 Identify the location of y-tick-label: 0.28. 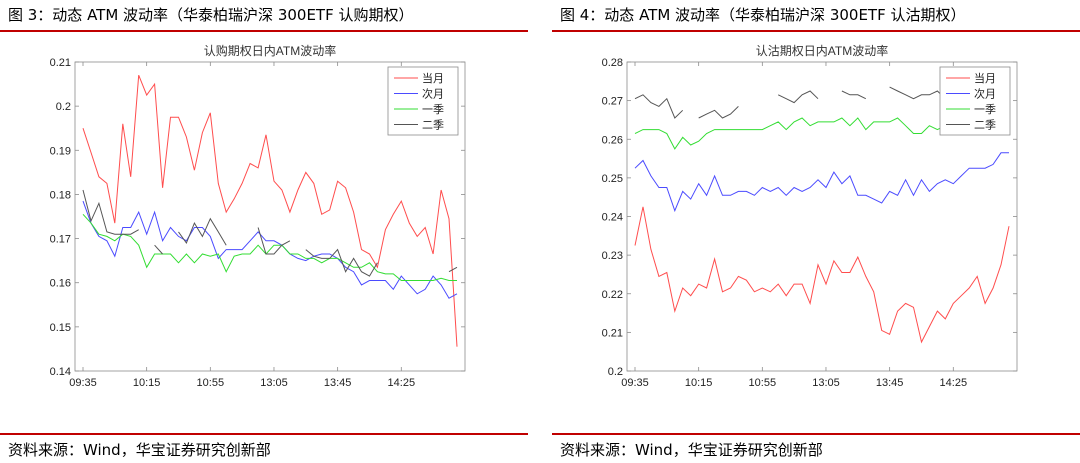
(612, 63).